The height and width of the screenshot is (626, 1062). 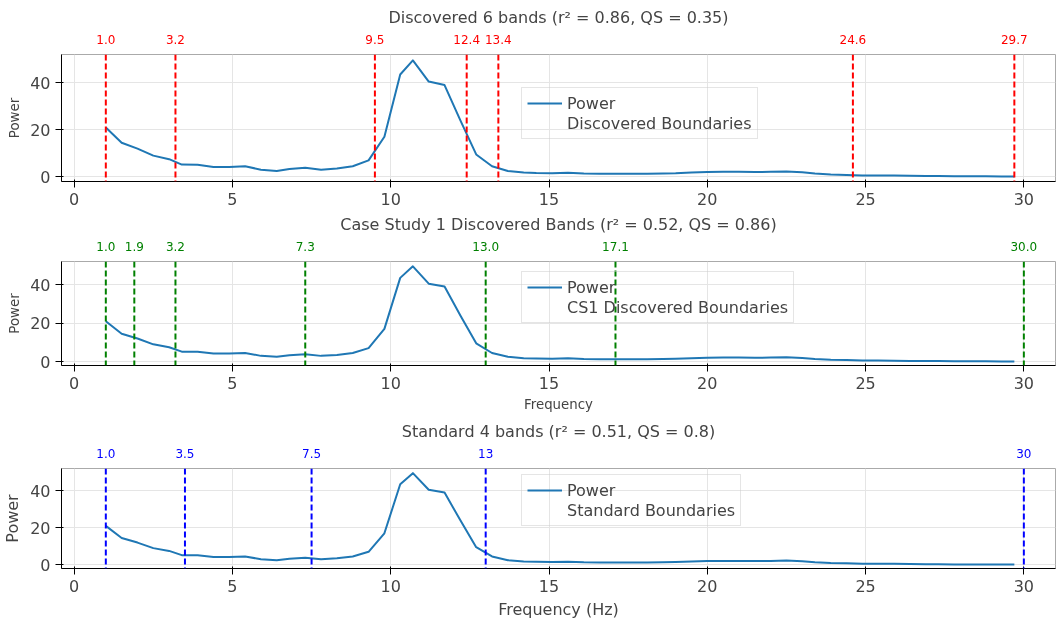 What do you see at coordinates (375, 39) in the screenshot?
I see `ref-line-label: 9.5` at bounding box center [375, 39].